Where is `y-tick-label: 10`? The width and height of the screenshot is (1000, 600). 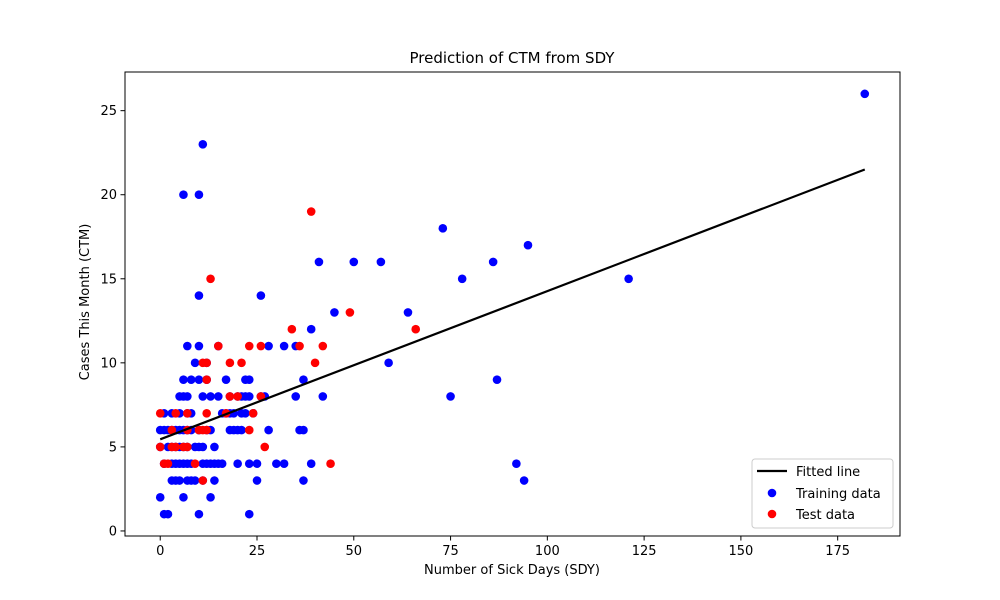 y-tick-label: 10 is located at coordinates (108, 363).